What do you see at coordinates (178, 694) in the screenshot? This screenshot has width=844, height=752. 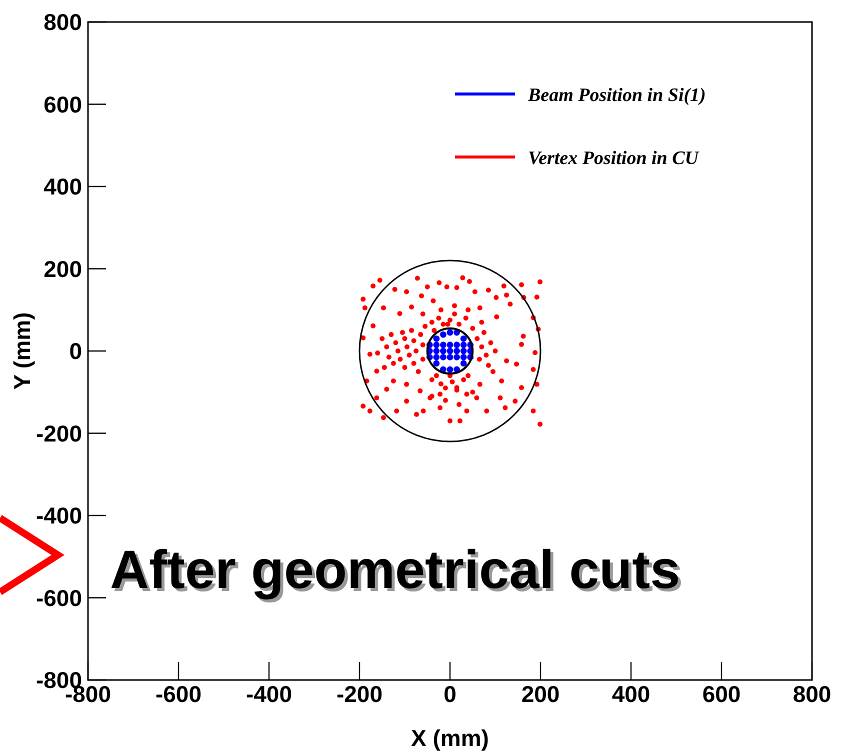 I see `x-tick-label: -600` at bounding box center [178, 694].